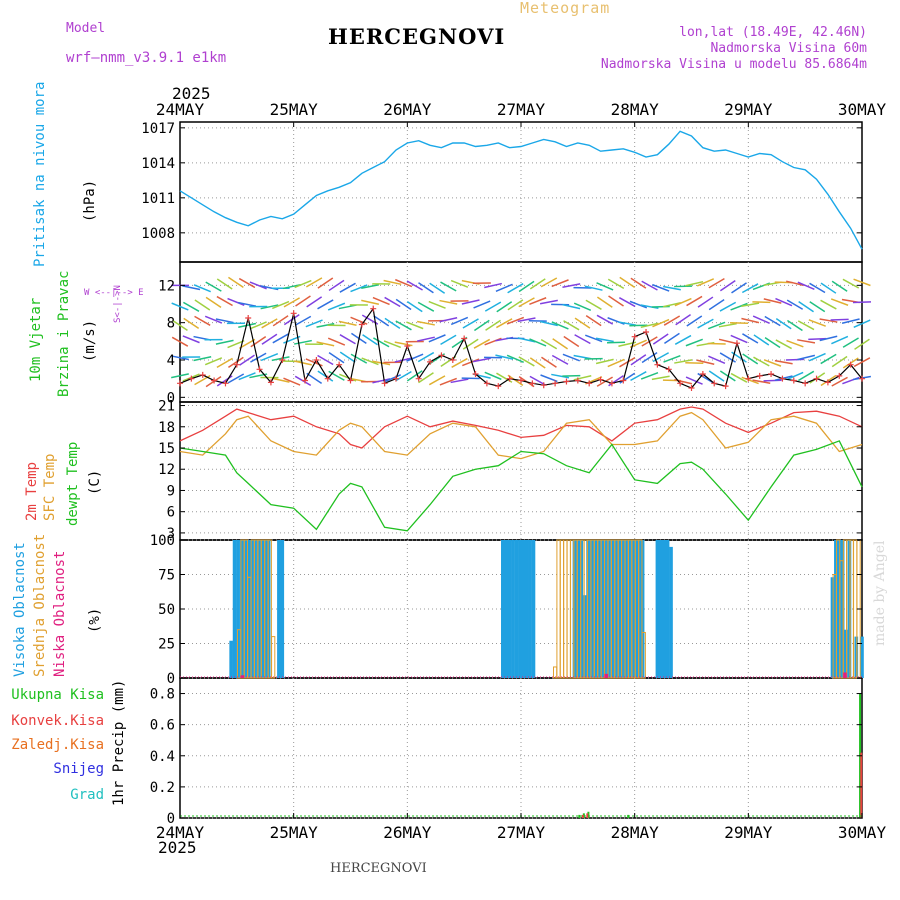 Image resolution: width=900 pixels, height=900 pixels. I want to click on date-tick-top: 25MAY, so click(294, 109).